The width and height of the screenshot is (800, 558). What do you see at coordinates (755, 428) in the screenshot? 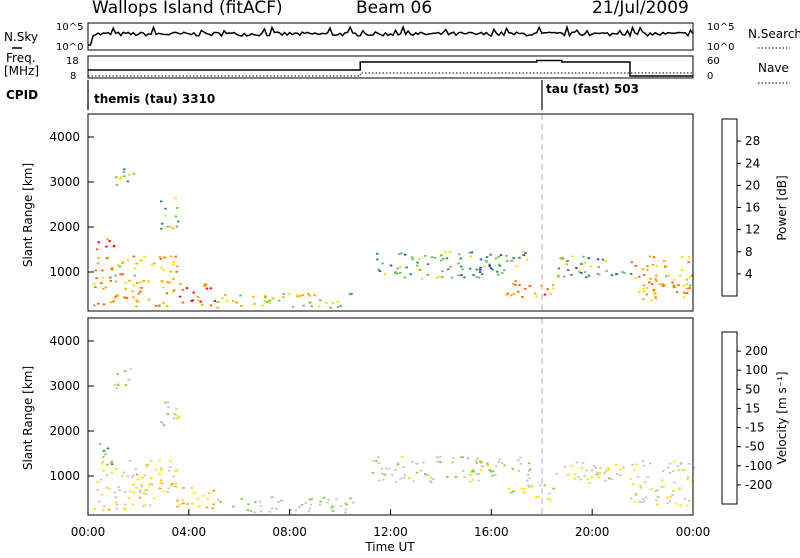
I see `velocity-colorbar-tick: -15` at bounding box center [755, 428].